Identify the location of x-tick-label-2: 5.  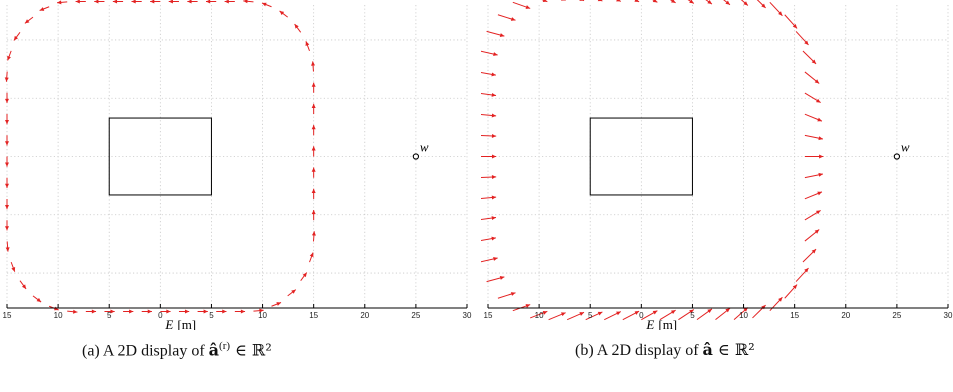
(109, 315).